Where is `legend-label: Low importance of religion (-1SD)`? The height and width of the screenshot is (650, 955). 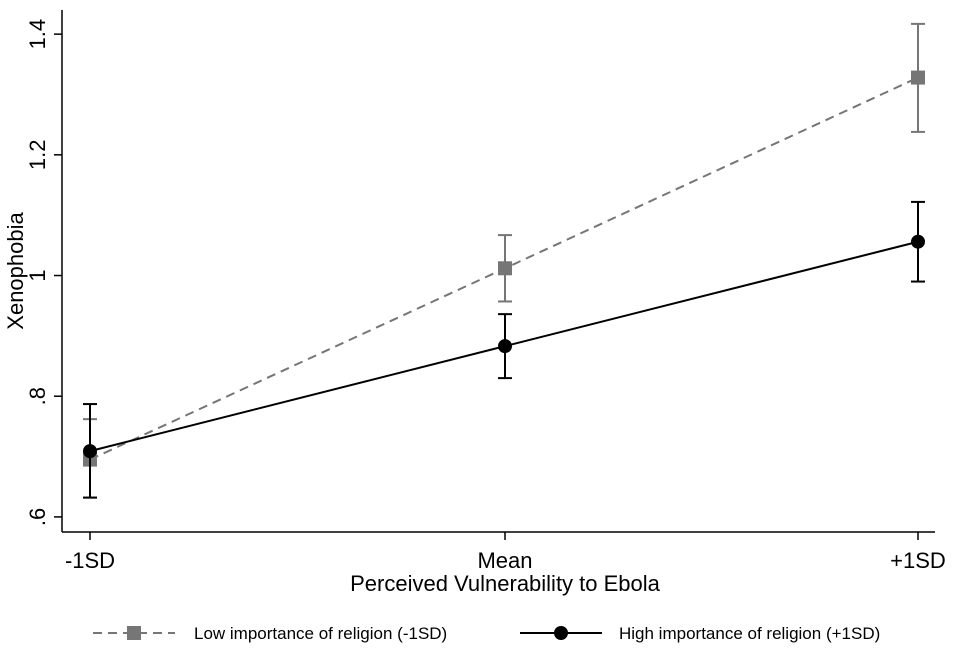 legend-label: Low importance of religion (-1SD) is located at coordinates (320, 633).